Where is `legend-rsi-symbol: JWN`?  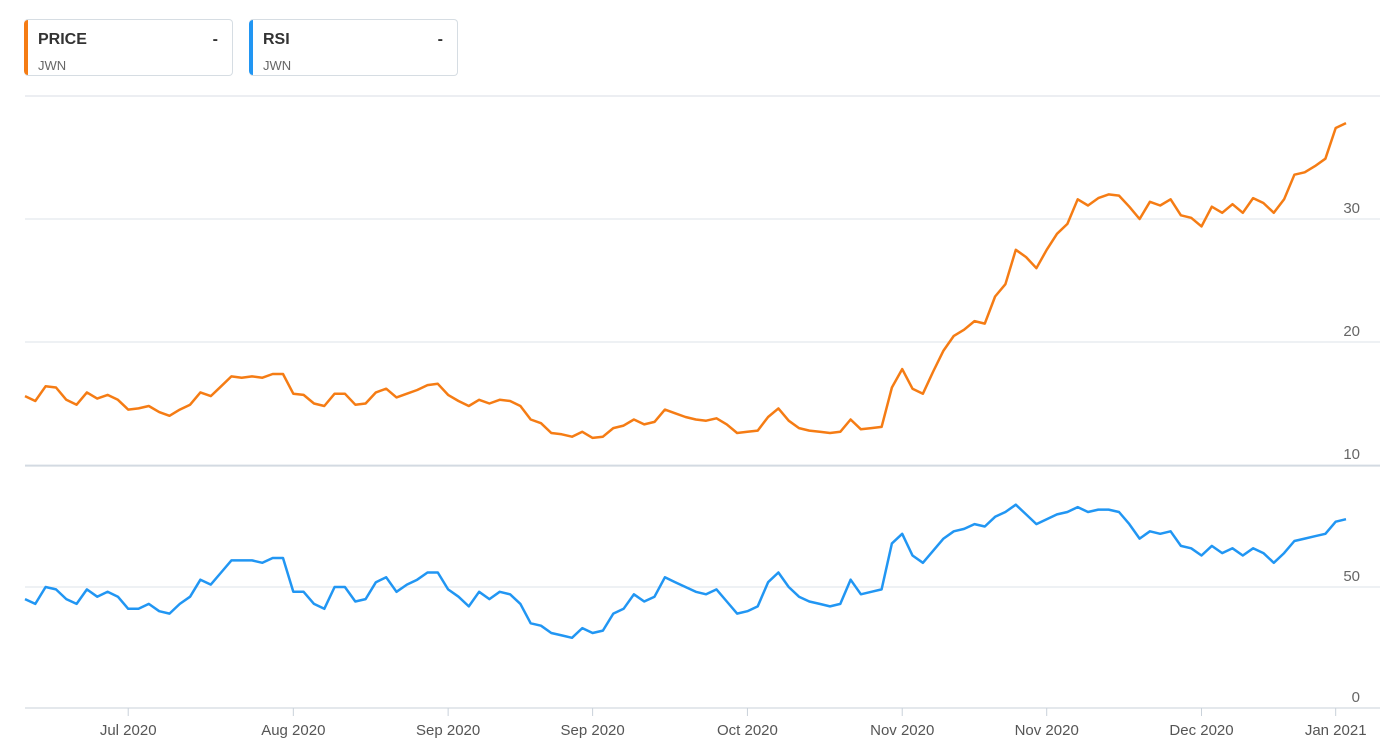 legend-rsi-symbol: JWN is located at coordinates (277, 65).